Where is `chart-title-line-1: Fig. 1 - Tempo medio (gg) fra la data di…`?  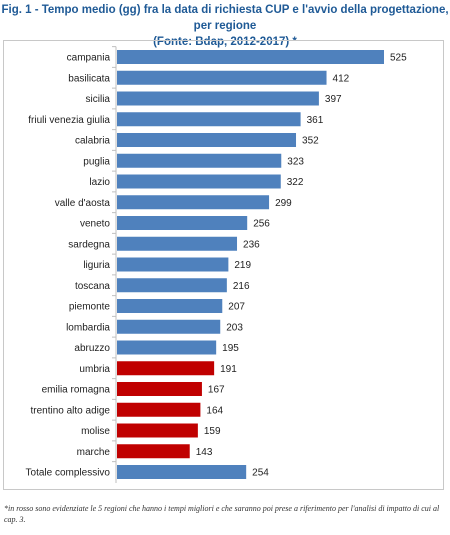
chart-title-line-1: Fig. 1 - Tempo medio (gg) fra la data di… is located at coordinates (225, 18).